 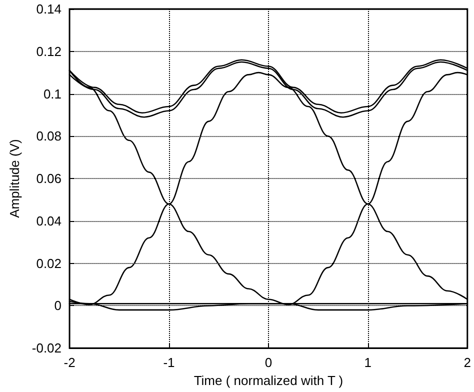 I want to click on y-tick-label: 0.12, so click(x=49, y=51).